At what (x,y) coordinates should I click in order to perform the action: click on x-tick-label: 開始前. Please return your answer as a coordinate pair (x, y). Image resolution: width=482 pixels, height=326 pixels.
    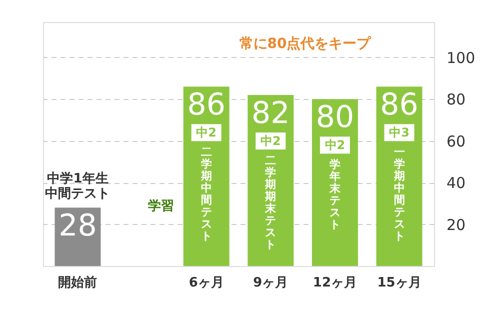
    Looking at the image, I should click on (78, 283).